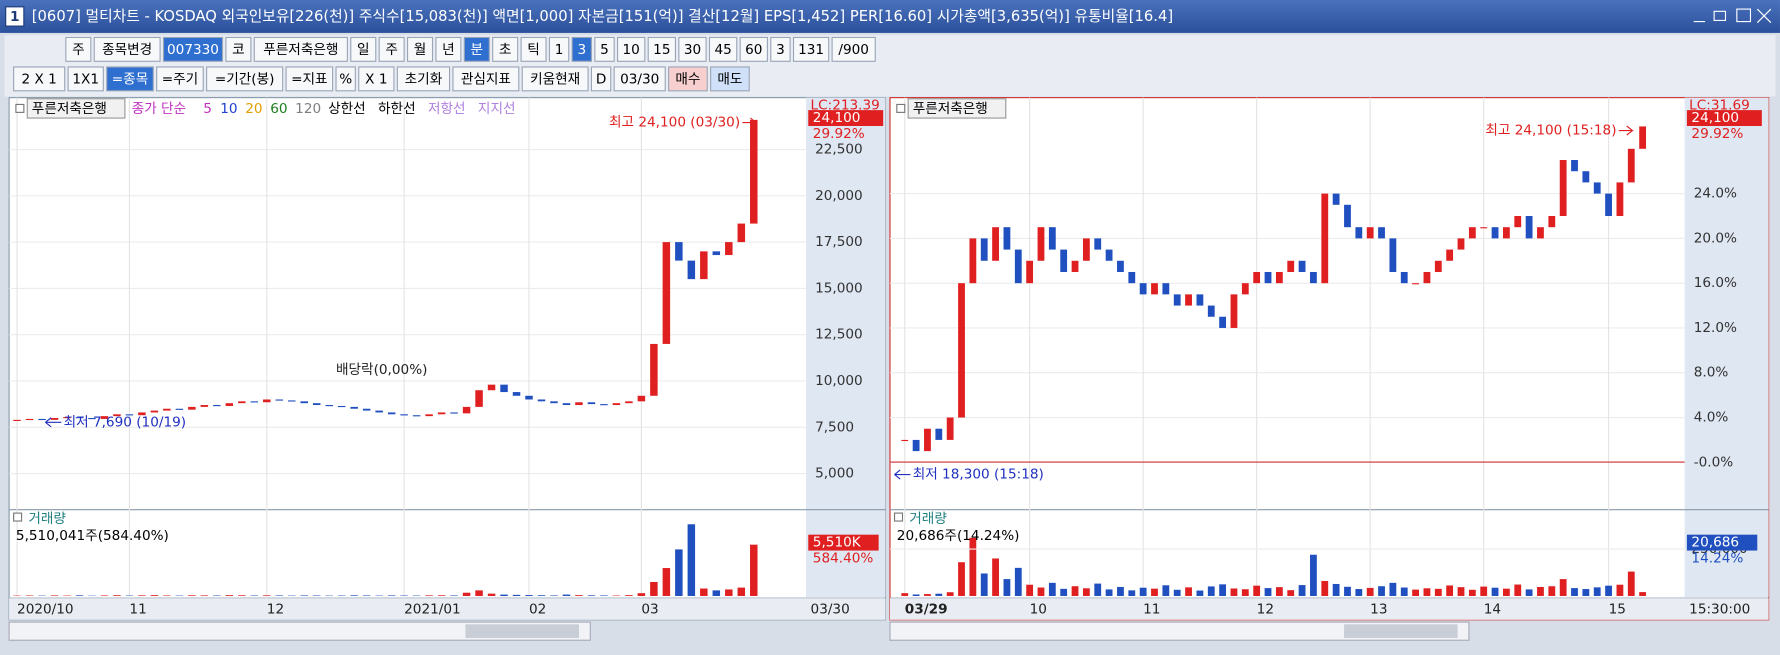  I want to click on date-axis-bg, so click(1329, 609).